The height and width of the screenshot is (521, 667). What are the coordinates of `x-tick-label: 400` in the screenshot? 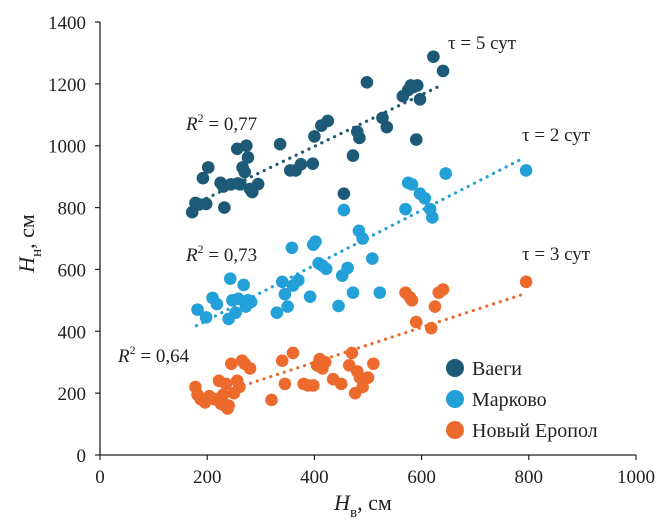 It's located at (314, 477).